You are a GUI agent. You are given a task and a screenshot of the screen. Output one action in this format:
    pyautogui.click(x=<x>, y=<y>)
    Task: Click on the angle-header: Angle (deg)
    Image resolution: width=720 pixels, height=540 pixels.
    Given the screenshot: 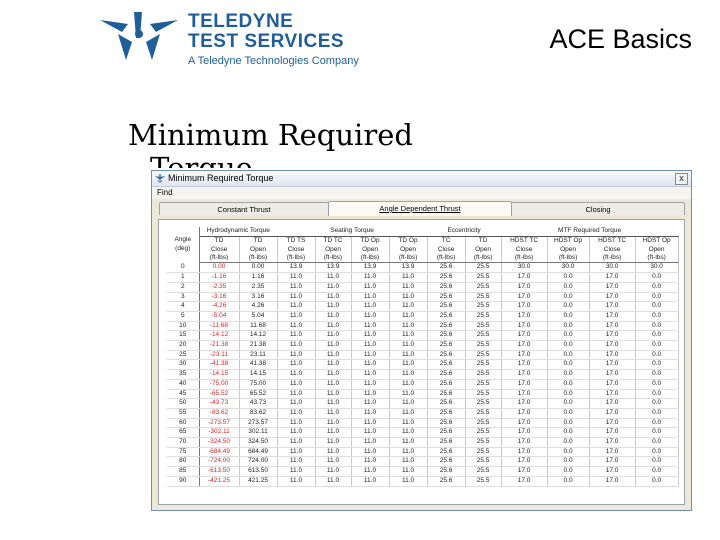 What is the action you would take?
    pyautogui.click(x=183, y=245)
    